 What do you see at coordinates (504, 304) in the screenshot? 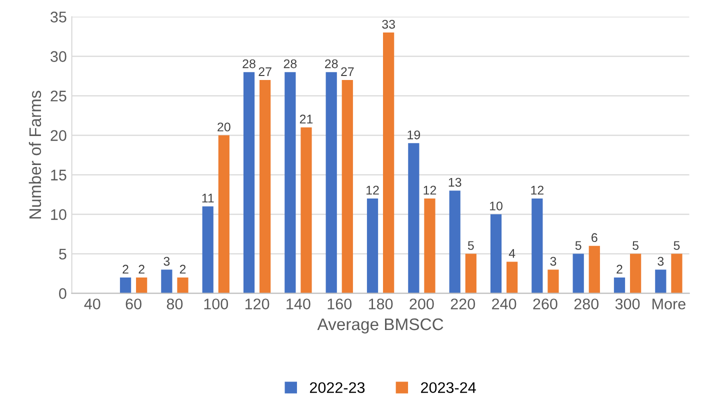
I see `x-tick-label: 240` at bounding box center [504, 304].